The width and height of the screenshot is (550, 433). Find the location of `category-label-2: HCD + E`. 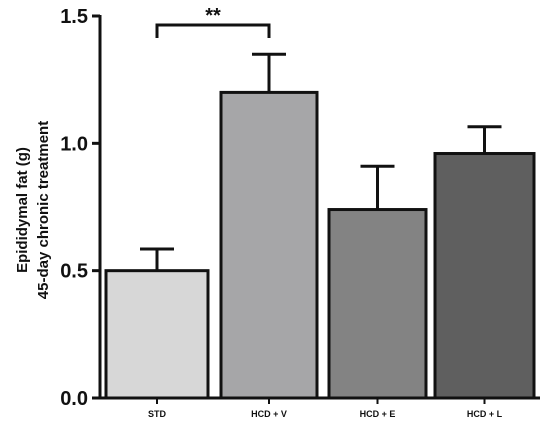

category-label-2: HCD + E is located at coordinates (378, 414).